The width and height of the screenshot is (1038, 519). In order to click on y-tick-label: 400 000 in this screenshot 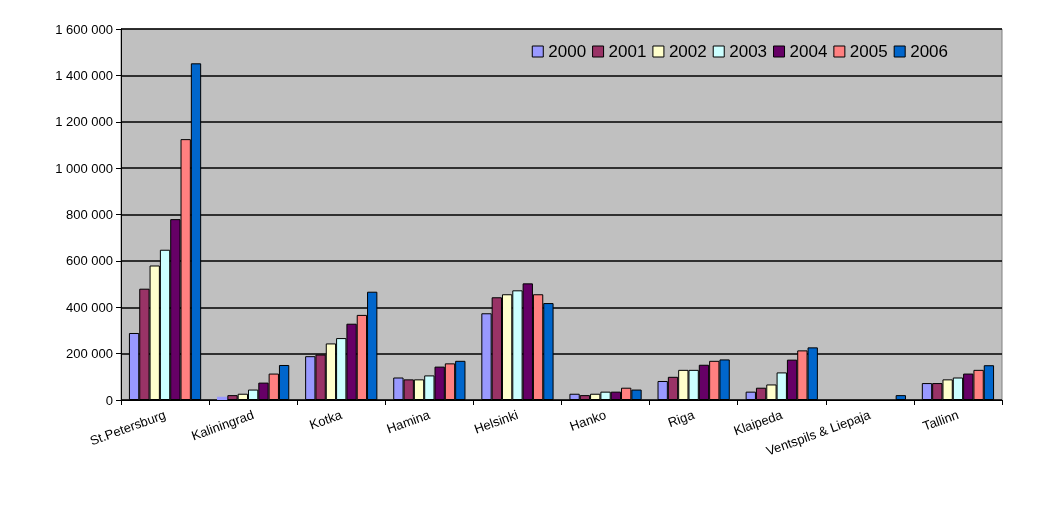, I will do `click(89, 307)`.